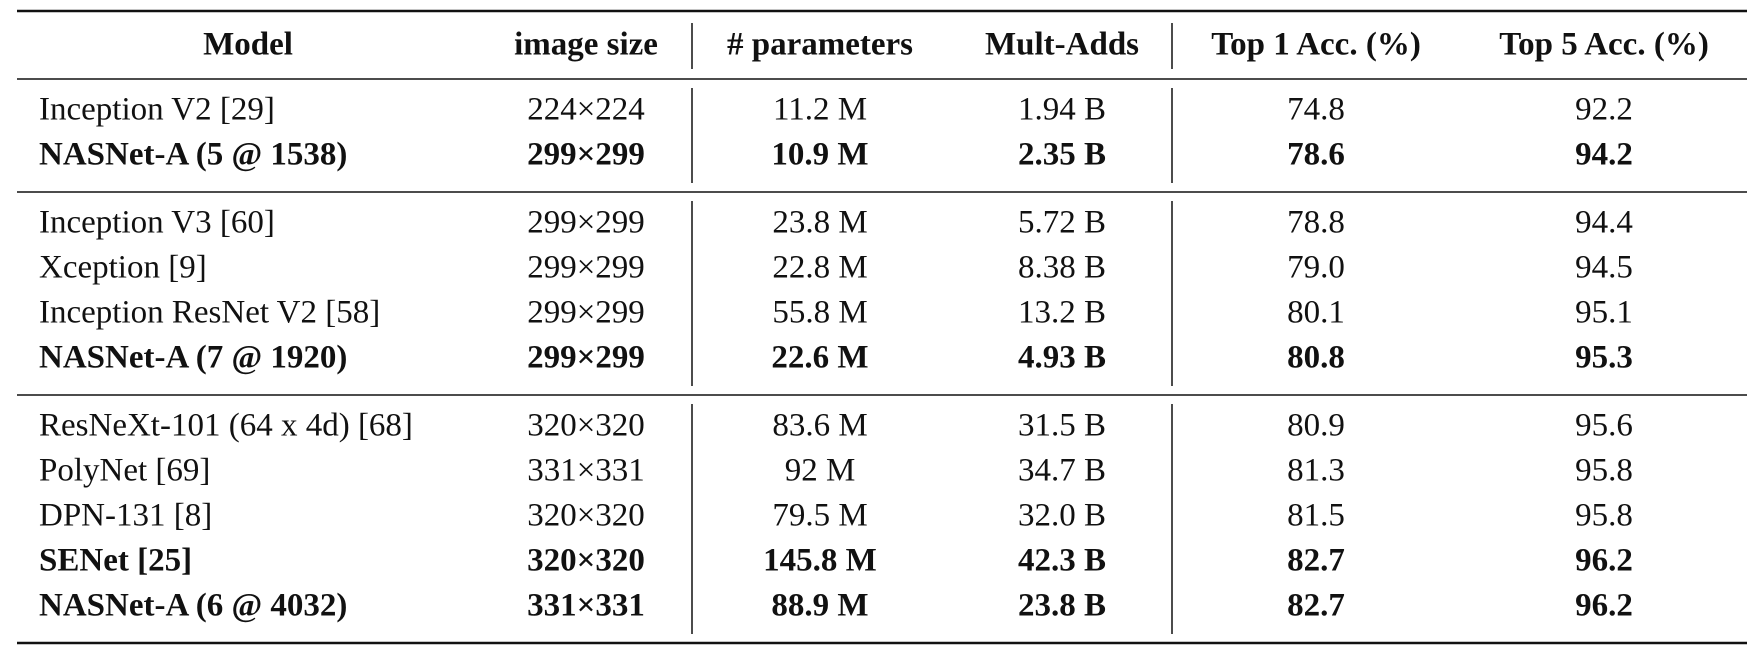  Describe the element at coordinates (1316, 45) in the screenshot. I see `header-cell: Top 1 Acc. (%)` at that location.